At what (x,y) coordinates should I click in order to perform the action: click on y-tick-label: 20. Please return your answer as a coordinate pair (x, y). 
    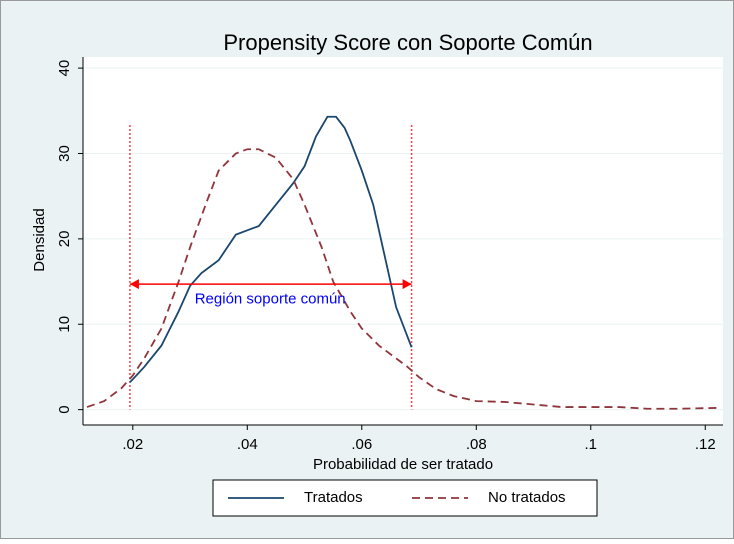
    Looking at the image, I should click on (64, 239).